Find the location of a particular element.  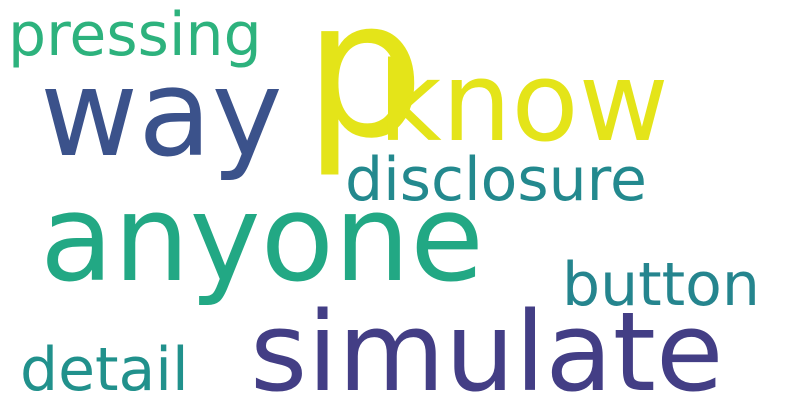

word-detail: detail is located at coordinates (104, 367).